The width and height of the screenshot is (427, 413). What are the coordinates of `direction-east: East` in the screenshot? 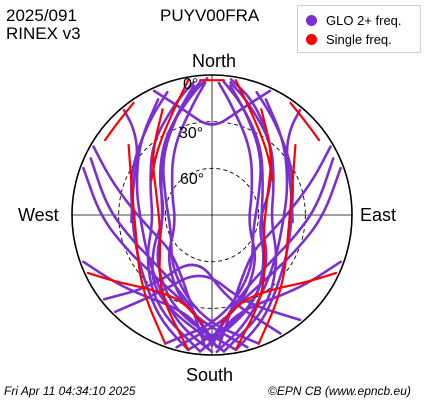 It's located at (378, 215).